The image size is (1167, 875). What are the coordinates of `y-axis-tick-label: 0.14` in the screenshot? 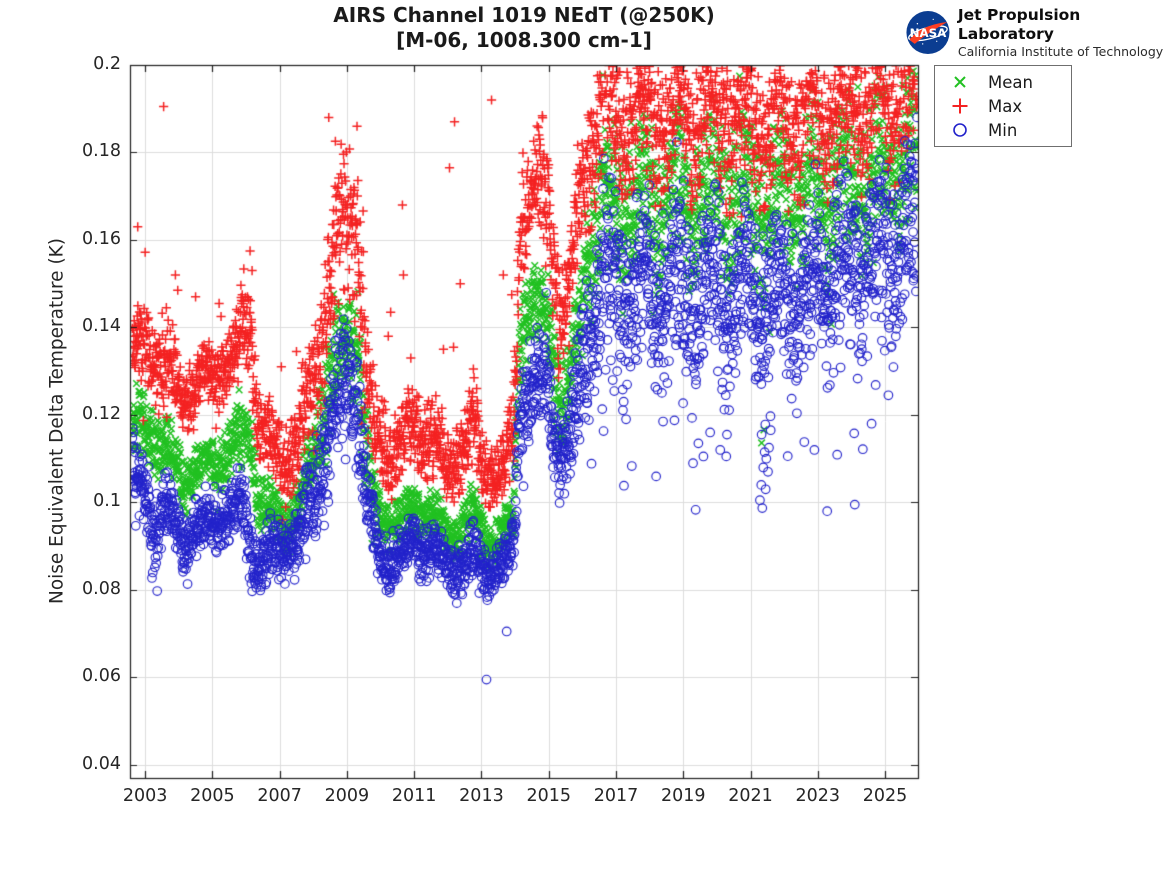 It's located at (101, 326).